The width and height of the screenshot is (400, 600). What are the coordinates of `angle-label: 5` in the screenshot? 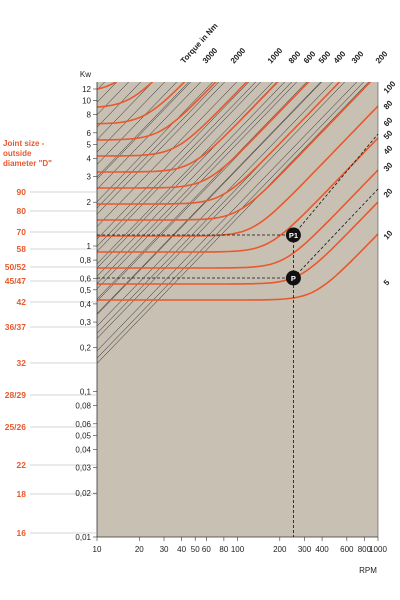 It's located at (387, 283).